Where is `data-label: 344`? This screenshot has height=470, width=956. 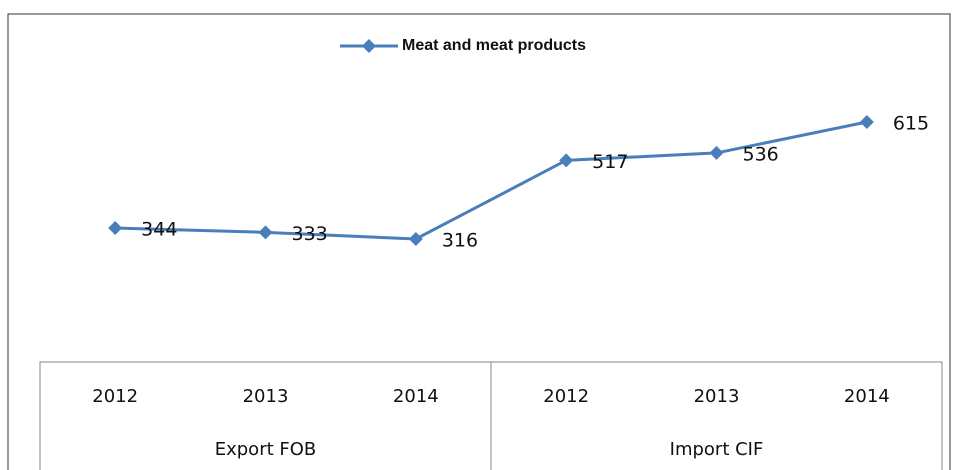
data-label: 344 is located at coordinates (159, 230).